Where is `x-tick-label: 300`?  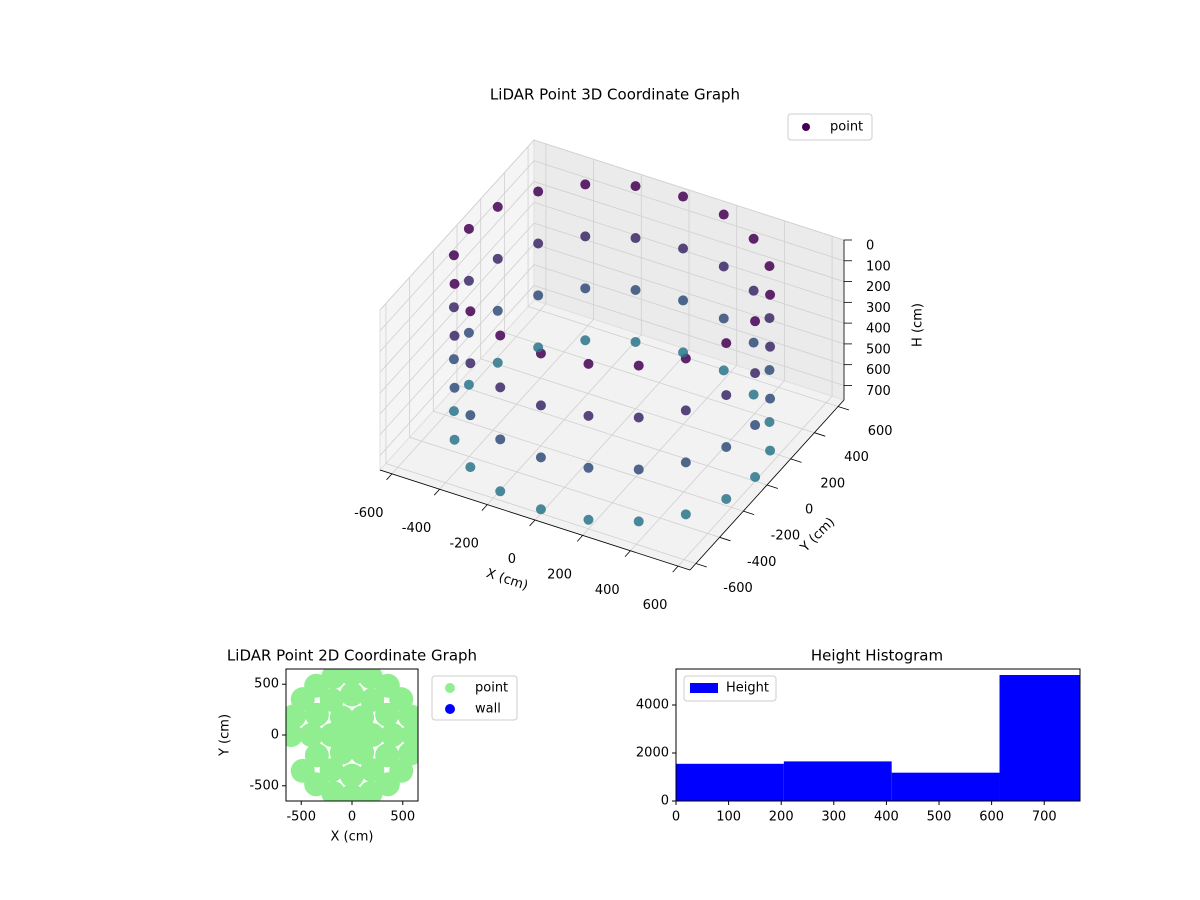
x-tick-label: 300 is located at coordinates (833, 817).